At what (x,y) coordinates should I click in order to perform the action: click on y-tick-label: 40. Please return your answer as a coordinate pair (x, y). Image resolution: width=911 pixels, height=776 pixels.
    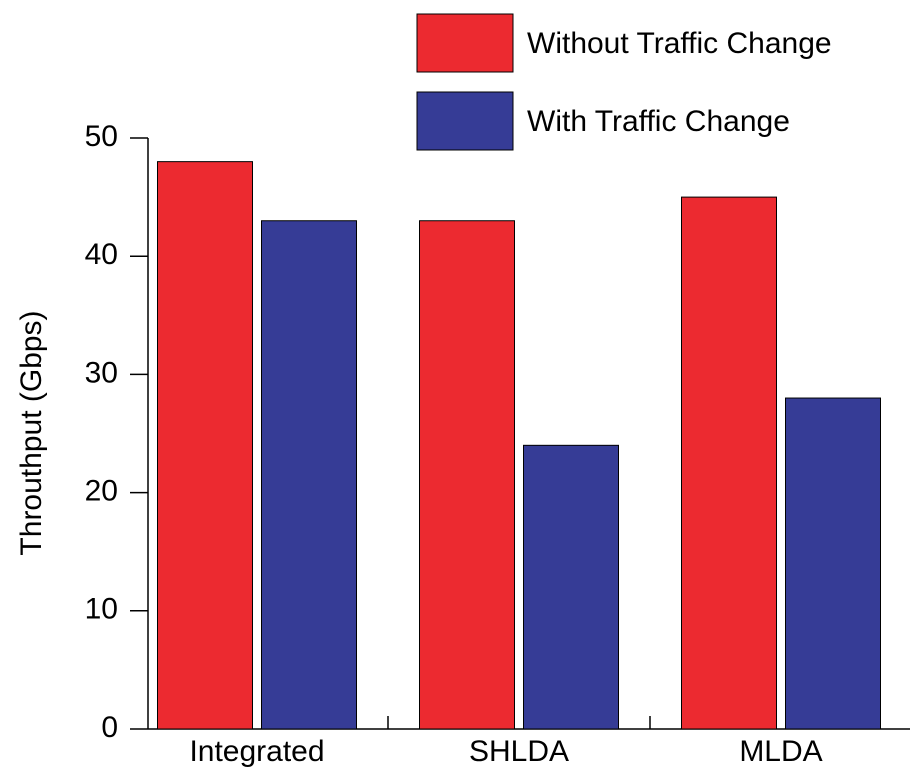
    Looking at the image, I should click on (101, 254).